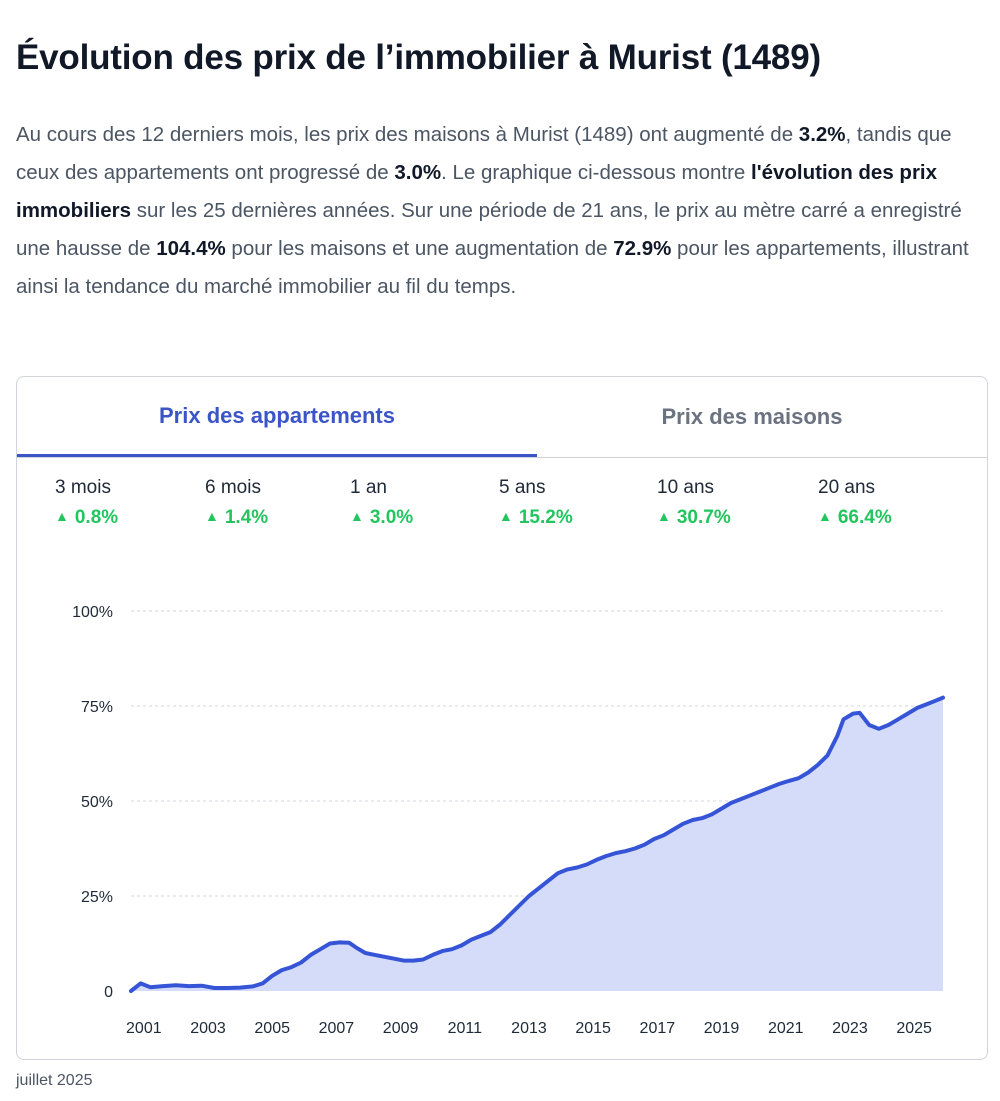  Describe the element at coordinates (847, 487) in the screenshot. I see `stat-label: 20 ans` at that location.